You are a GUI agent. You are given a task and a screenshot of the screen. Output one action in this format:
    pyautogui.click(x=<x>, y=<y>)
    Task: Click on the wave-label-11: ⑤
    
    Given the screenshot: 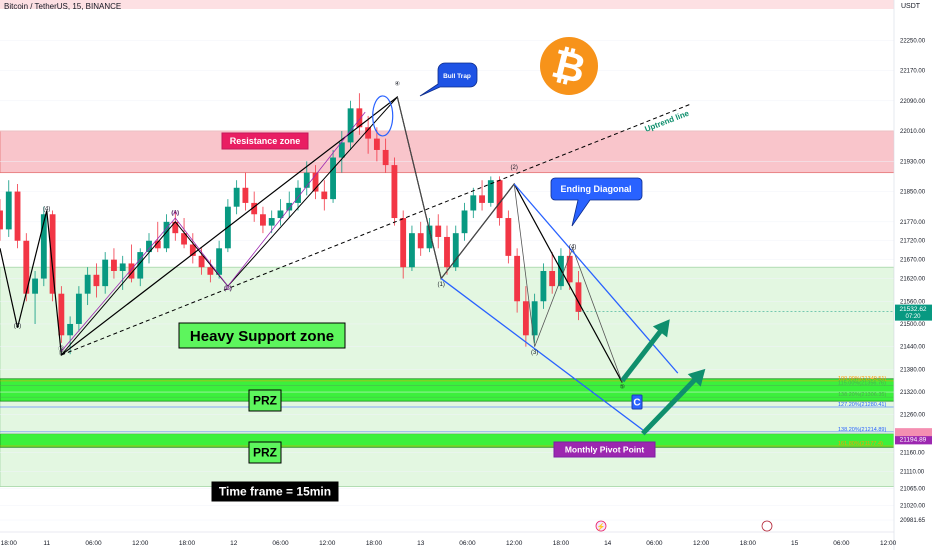 What is the action you would take?
    pyautogui.click(x=622, y=386)
    